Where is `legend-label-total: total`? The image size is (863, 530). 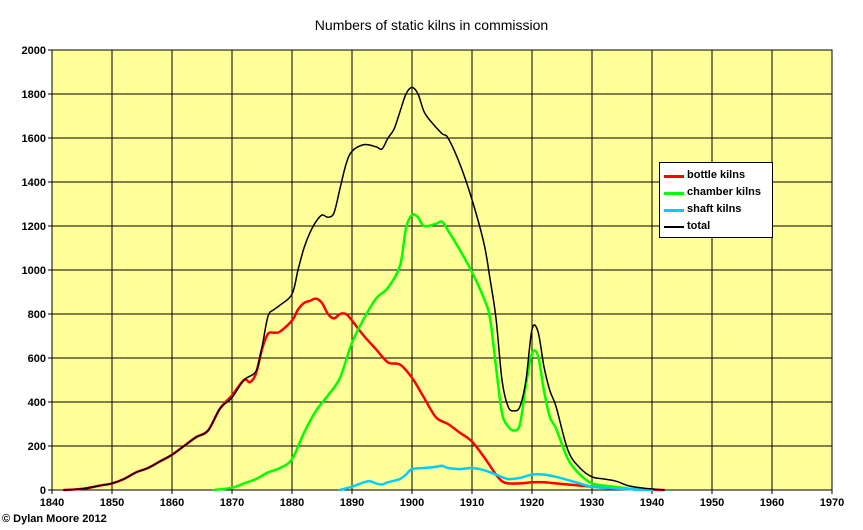
legend-label-total: total is located at coordinates (699, 226).